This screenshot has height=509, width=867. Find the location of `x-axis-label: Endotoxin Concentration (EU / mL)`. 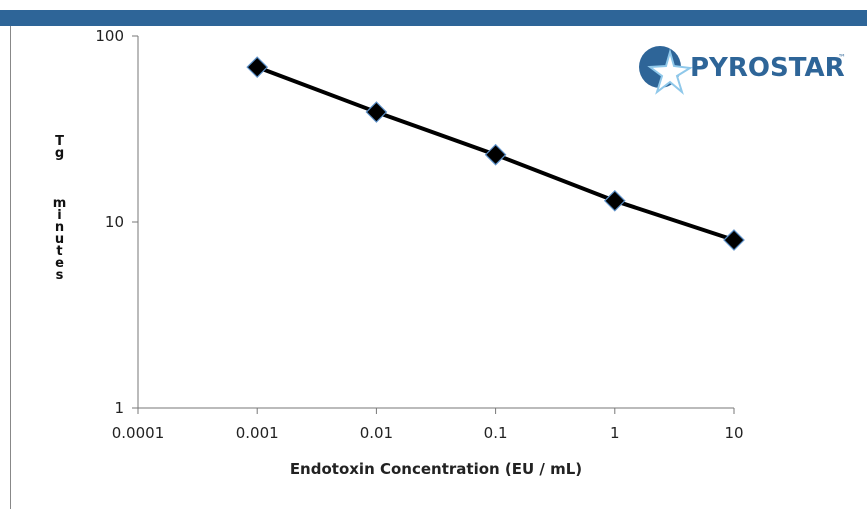

x-axis-label: Endotoxin Concentration (EU / mL) is located at coordinates (436, 469).